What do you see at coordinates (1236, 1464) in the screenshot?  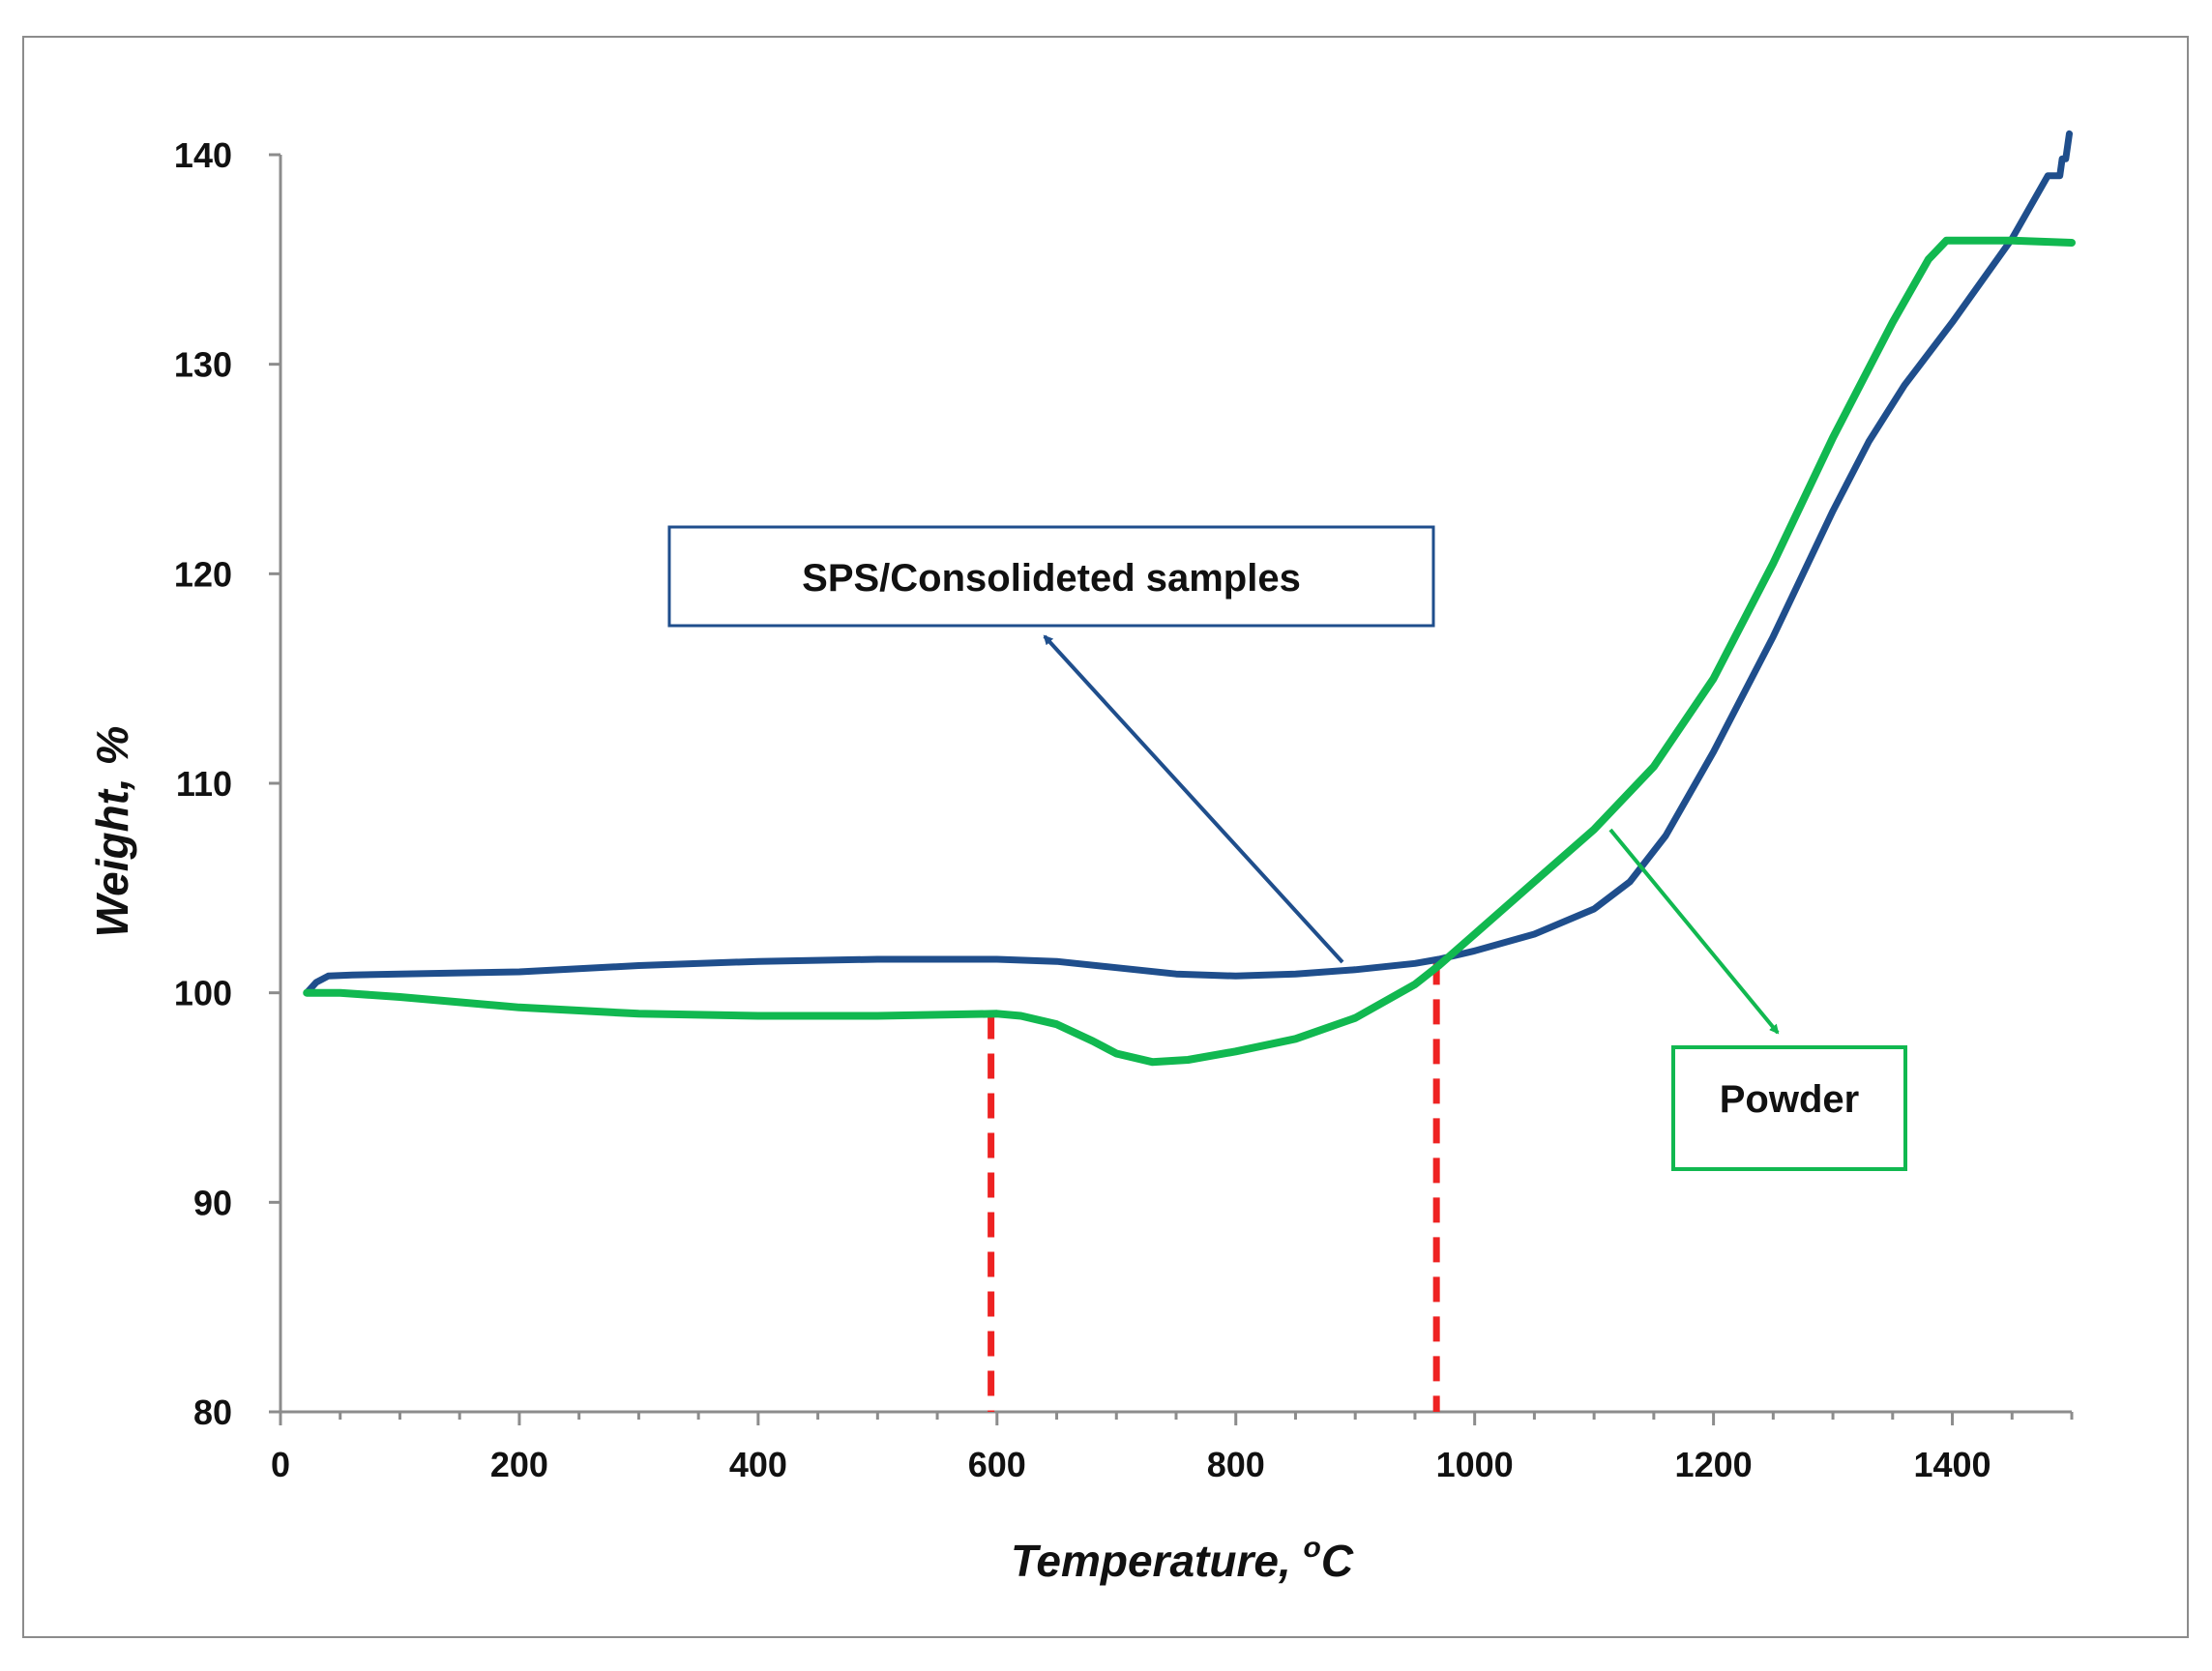 I see `x-tick-label: 800` at bounding box center [1236, 1464].